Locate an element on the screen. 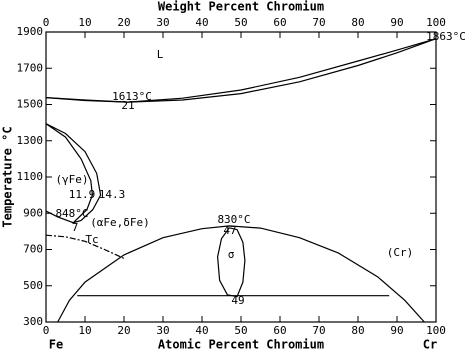 The image size is (474, 350). annotation: 1863°C is located at coordinates (446, 36).